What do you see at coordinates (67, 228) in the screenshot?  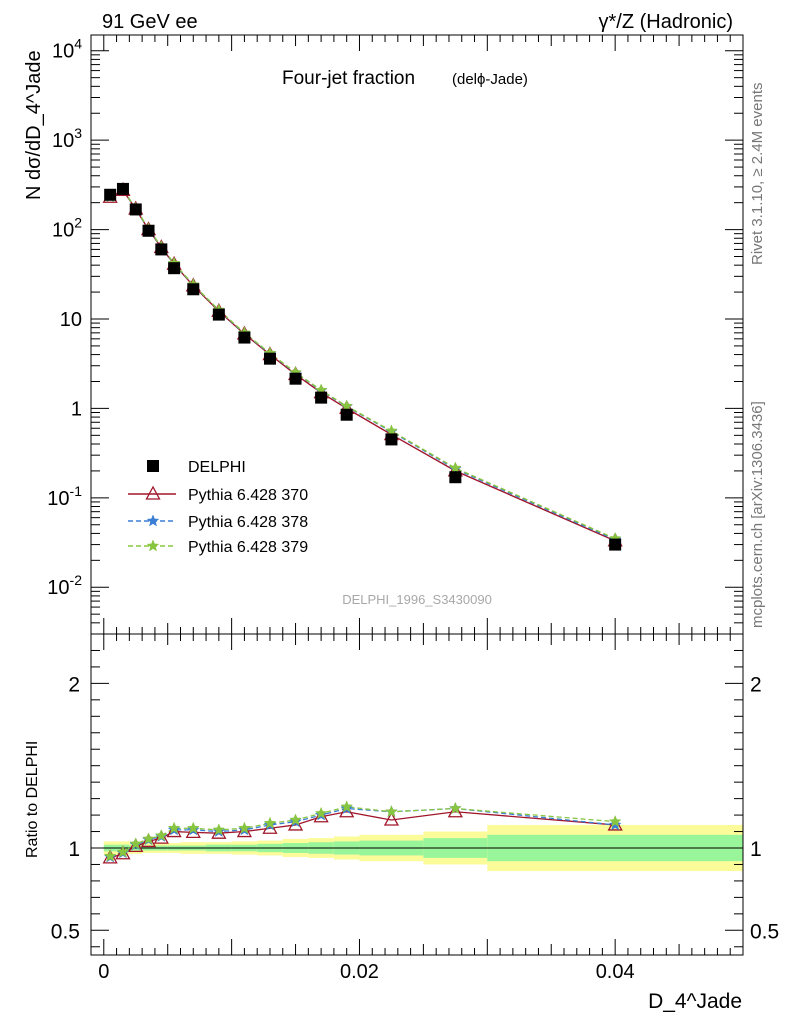 I see `y-tick-label: 10²` at bounding box center [67, 228].